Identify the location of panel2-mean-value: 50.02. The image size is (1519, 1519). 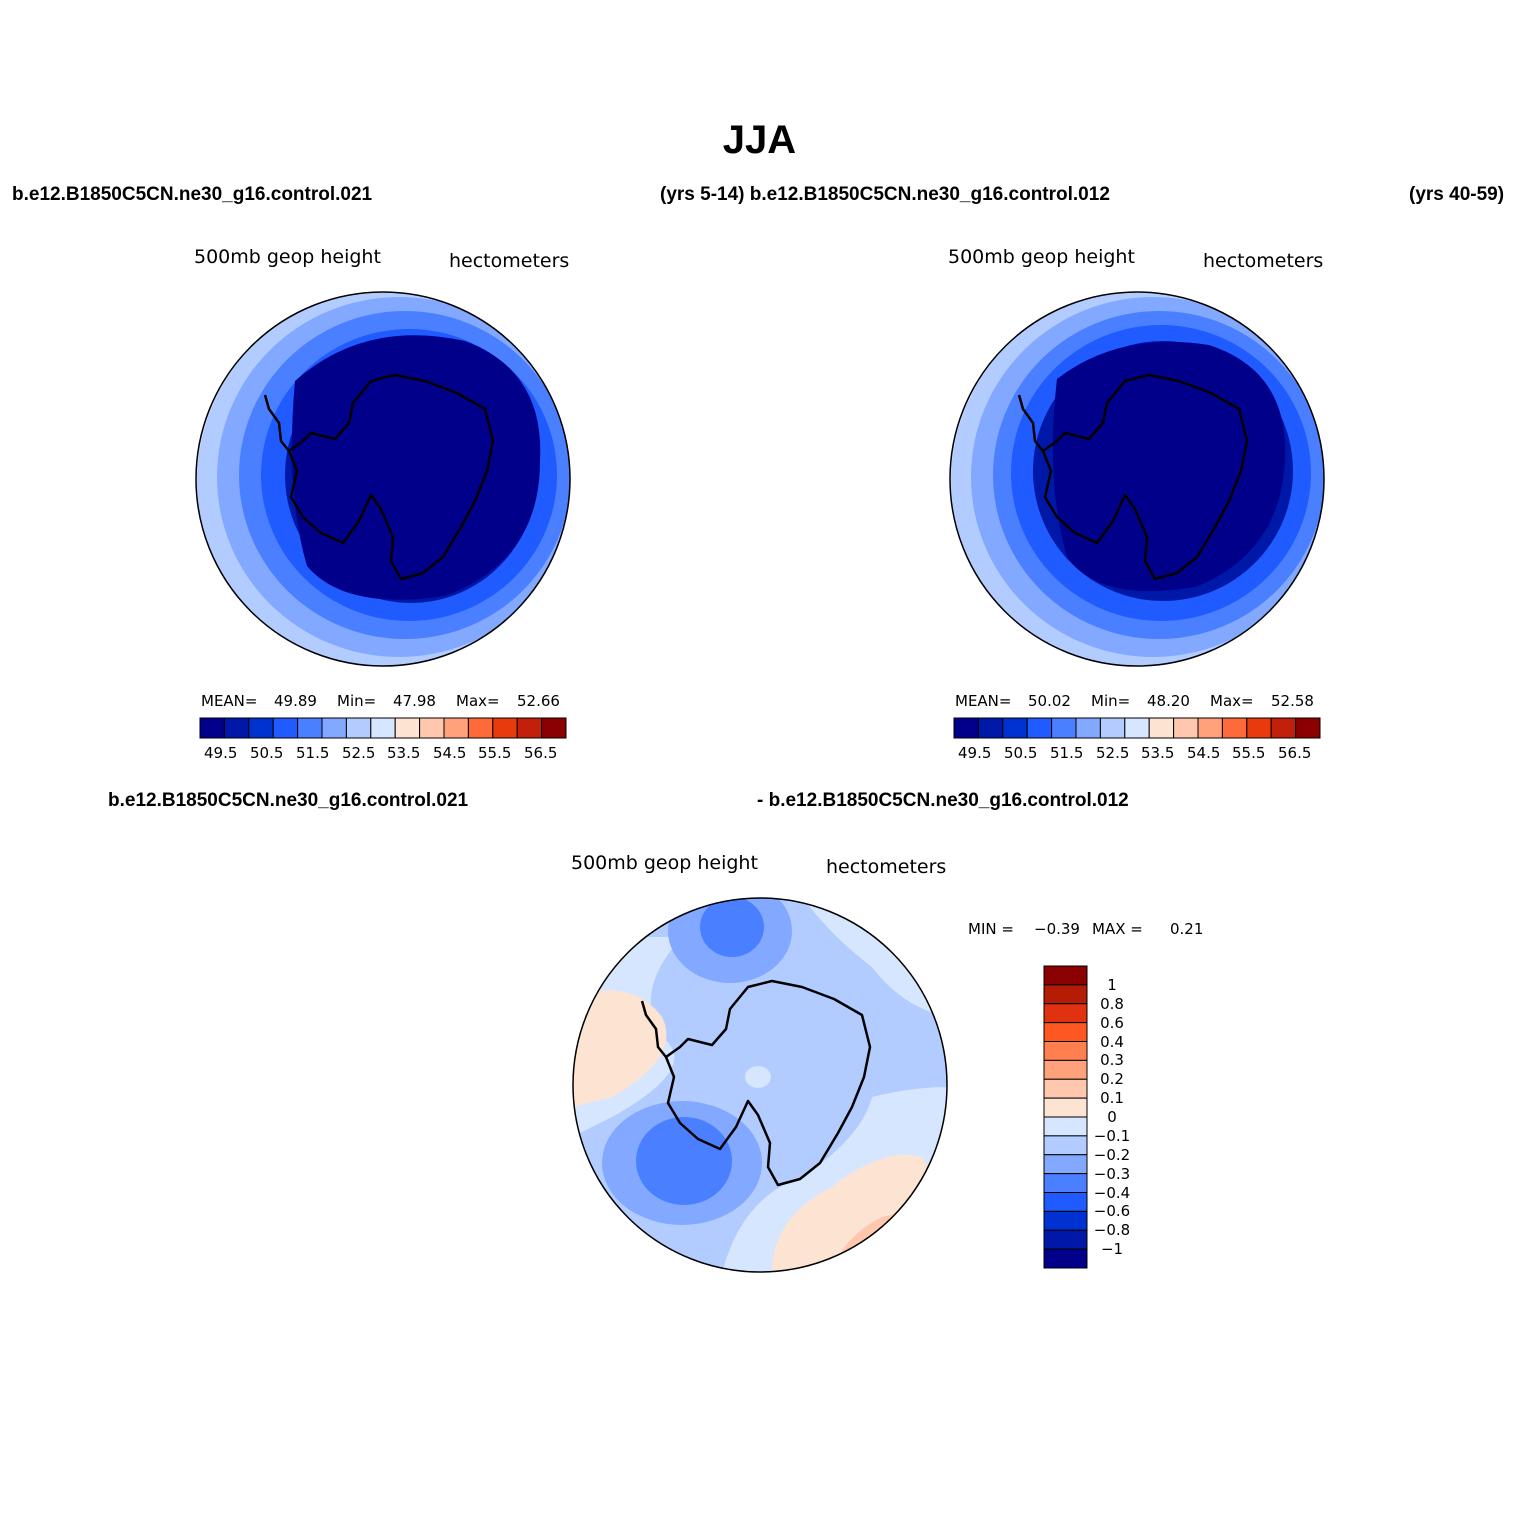
(1049, 701).